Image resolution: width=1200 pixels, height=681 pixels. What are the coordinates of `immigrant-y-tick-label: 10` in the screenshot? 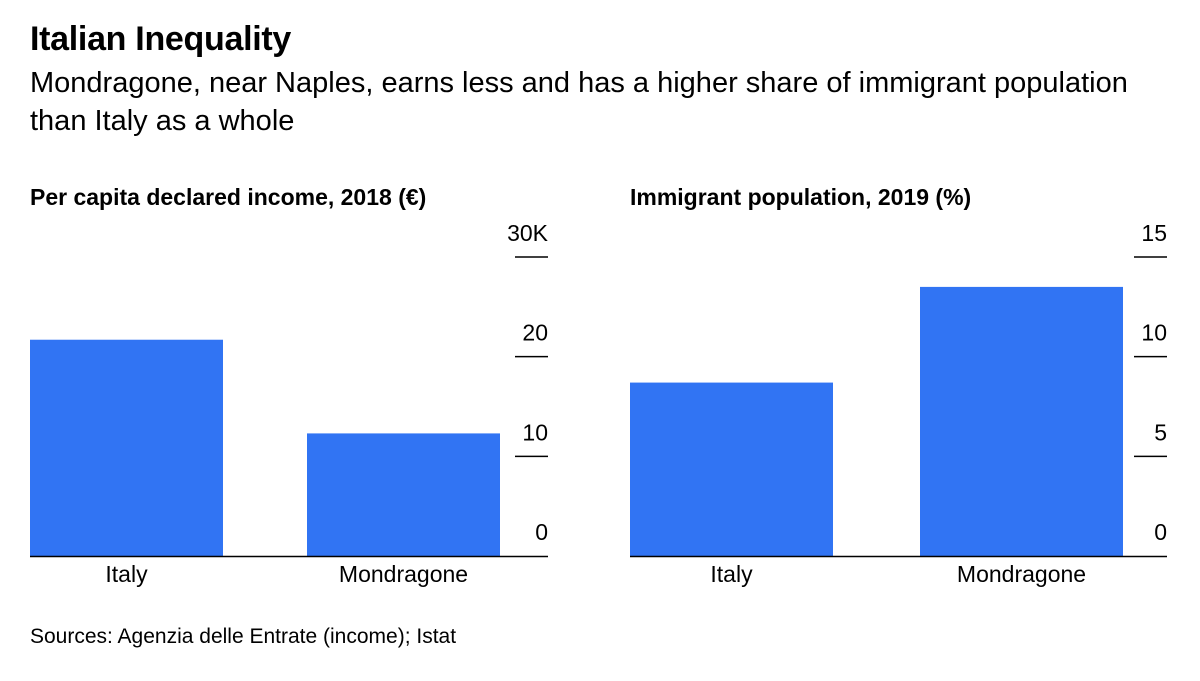 It's located at (1154, 333).